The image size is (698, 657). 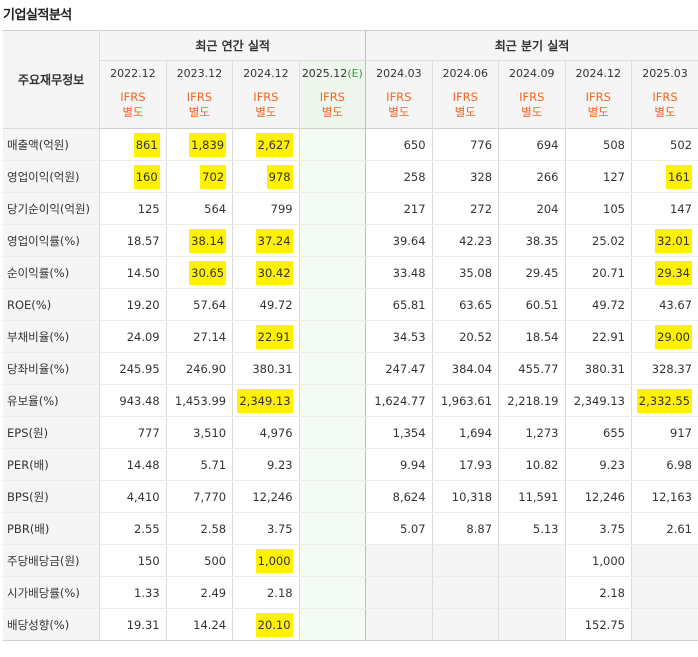 I want to click on value-text: 30.65, so click(x=208, y=272).